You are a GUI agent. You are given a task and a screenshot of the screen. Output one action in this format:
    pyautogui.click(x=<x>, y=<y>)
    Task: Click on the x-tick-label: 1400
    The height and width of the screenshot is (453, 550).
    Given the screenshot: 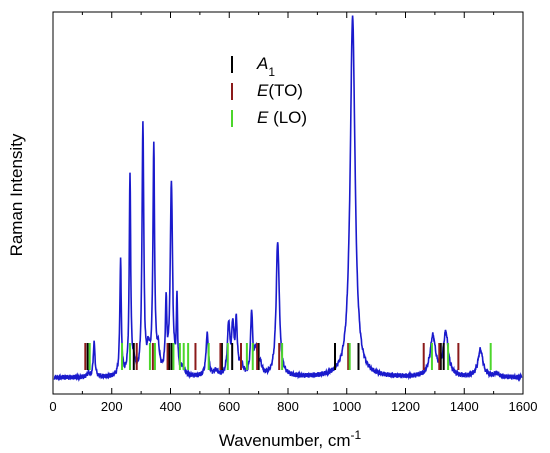 What is the action you would take?
    pyautogui.click(x=464, y=406)
    